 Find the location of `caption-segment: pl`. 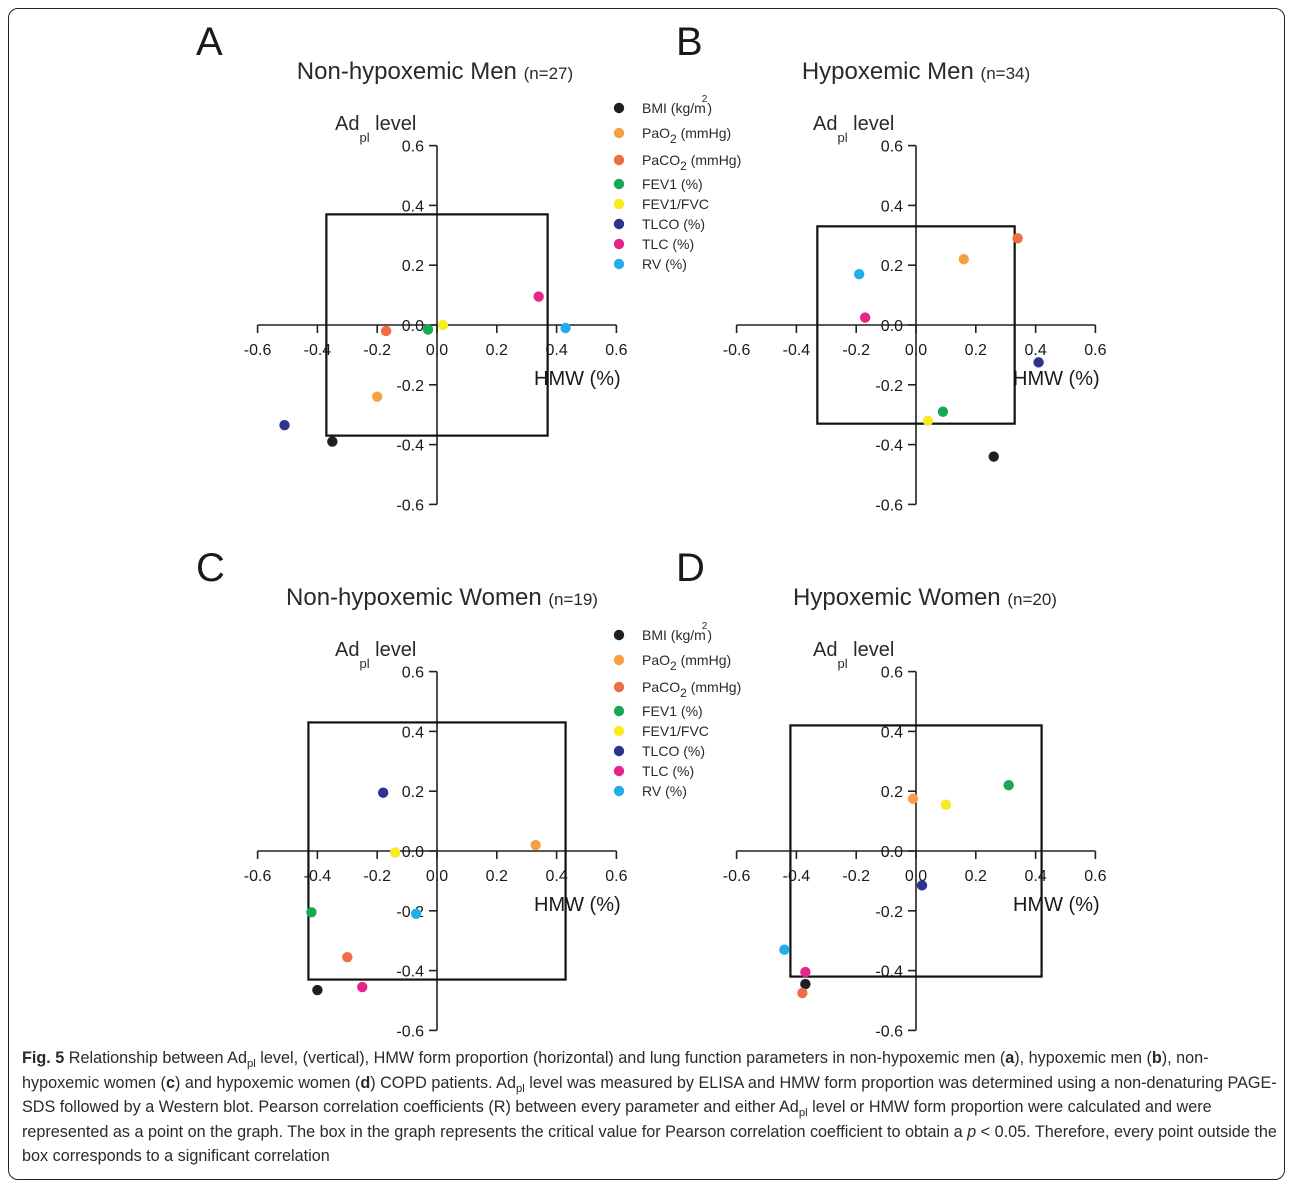

caption-segment: pl is located at coordinates (803, 1112).